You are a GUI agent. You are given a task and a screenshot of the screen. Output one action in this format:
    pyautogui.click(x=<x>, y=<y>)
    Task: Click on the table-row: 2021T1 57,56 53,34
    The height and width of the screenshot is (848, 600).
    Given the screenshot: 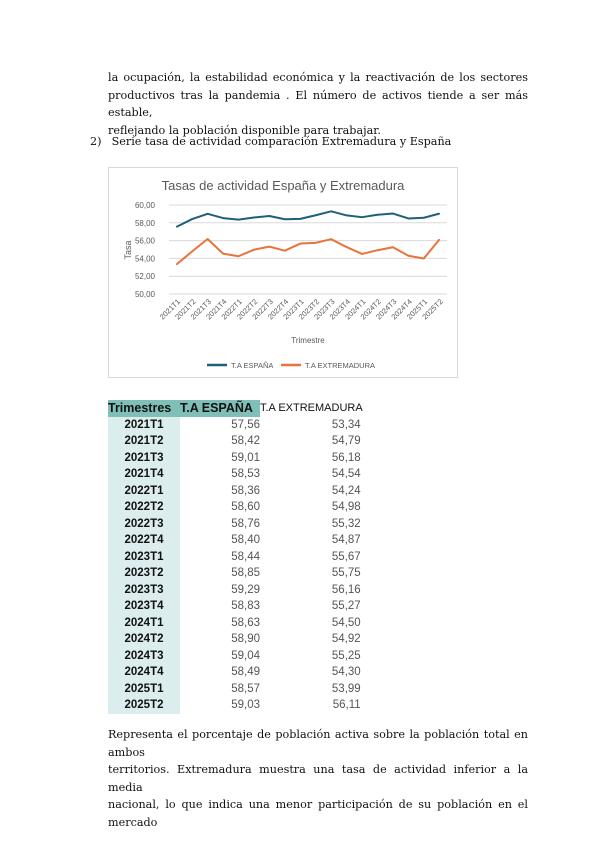 What is the action you would take?
    pyautogui.click(x=235, y=424)
    